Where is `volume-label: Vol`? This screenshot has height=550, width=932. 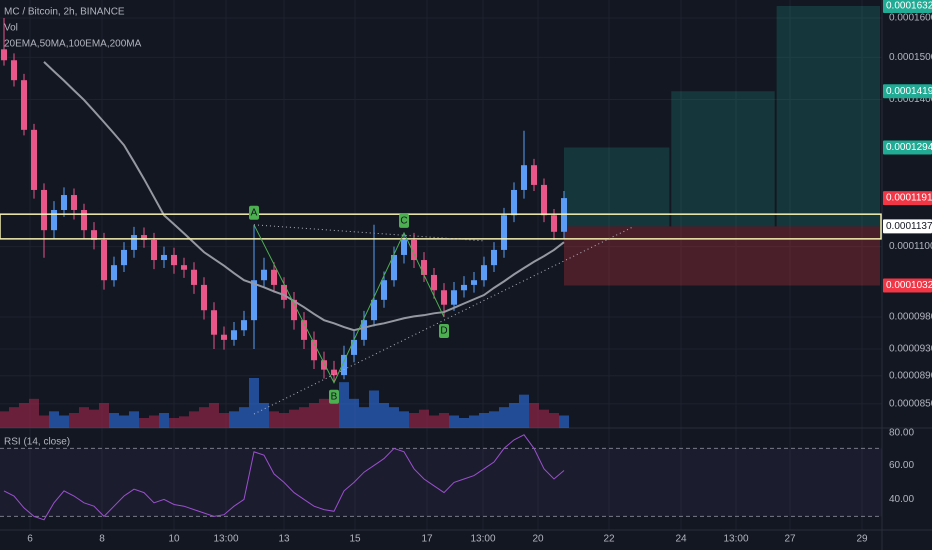 volume-label: Vol is located at coordinates (11, 28).